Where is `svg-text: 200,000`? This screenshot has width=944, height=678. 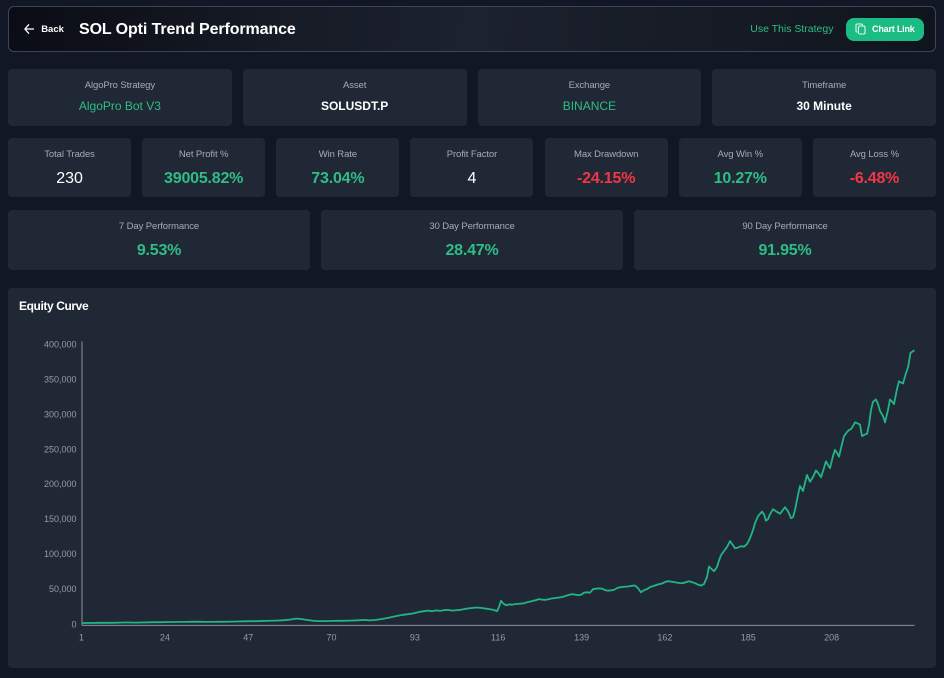
svg-text: 200,000 is located at coordinates (60, 484).